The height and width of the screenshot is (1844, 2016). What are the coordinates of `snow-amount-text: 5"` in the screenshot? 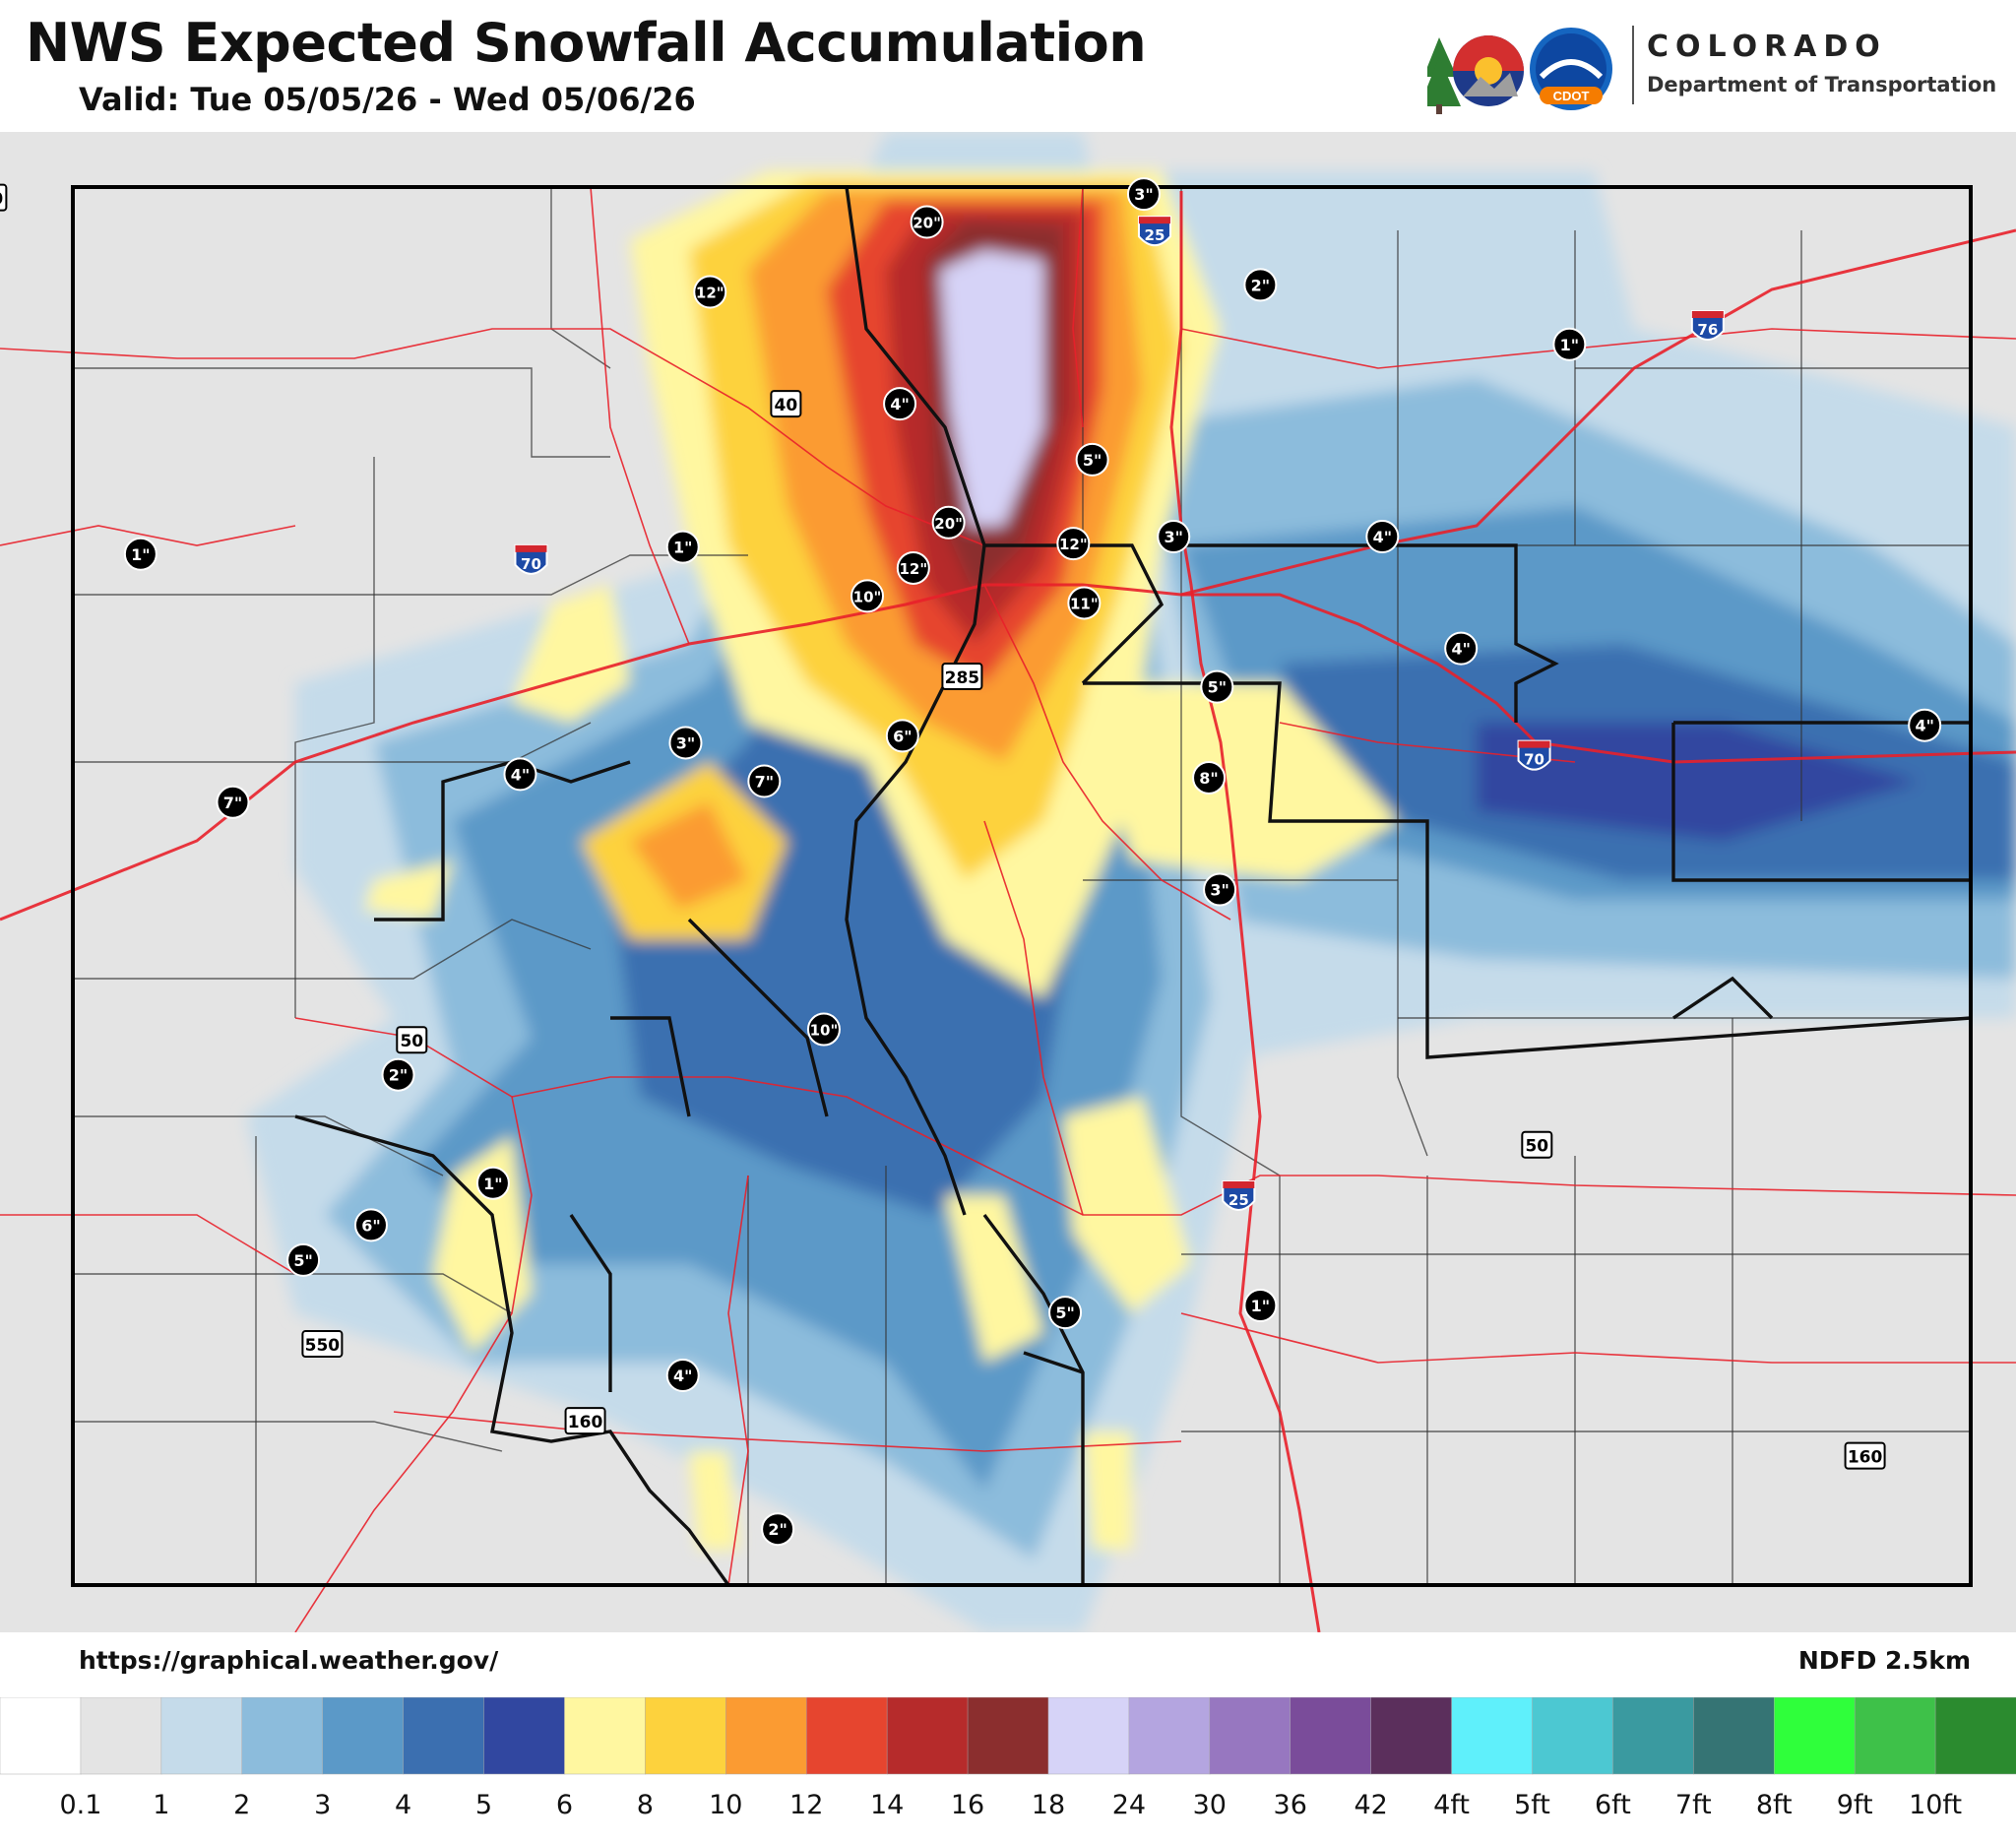 It's located at (1092, 460).